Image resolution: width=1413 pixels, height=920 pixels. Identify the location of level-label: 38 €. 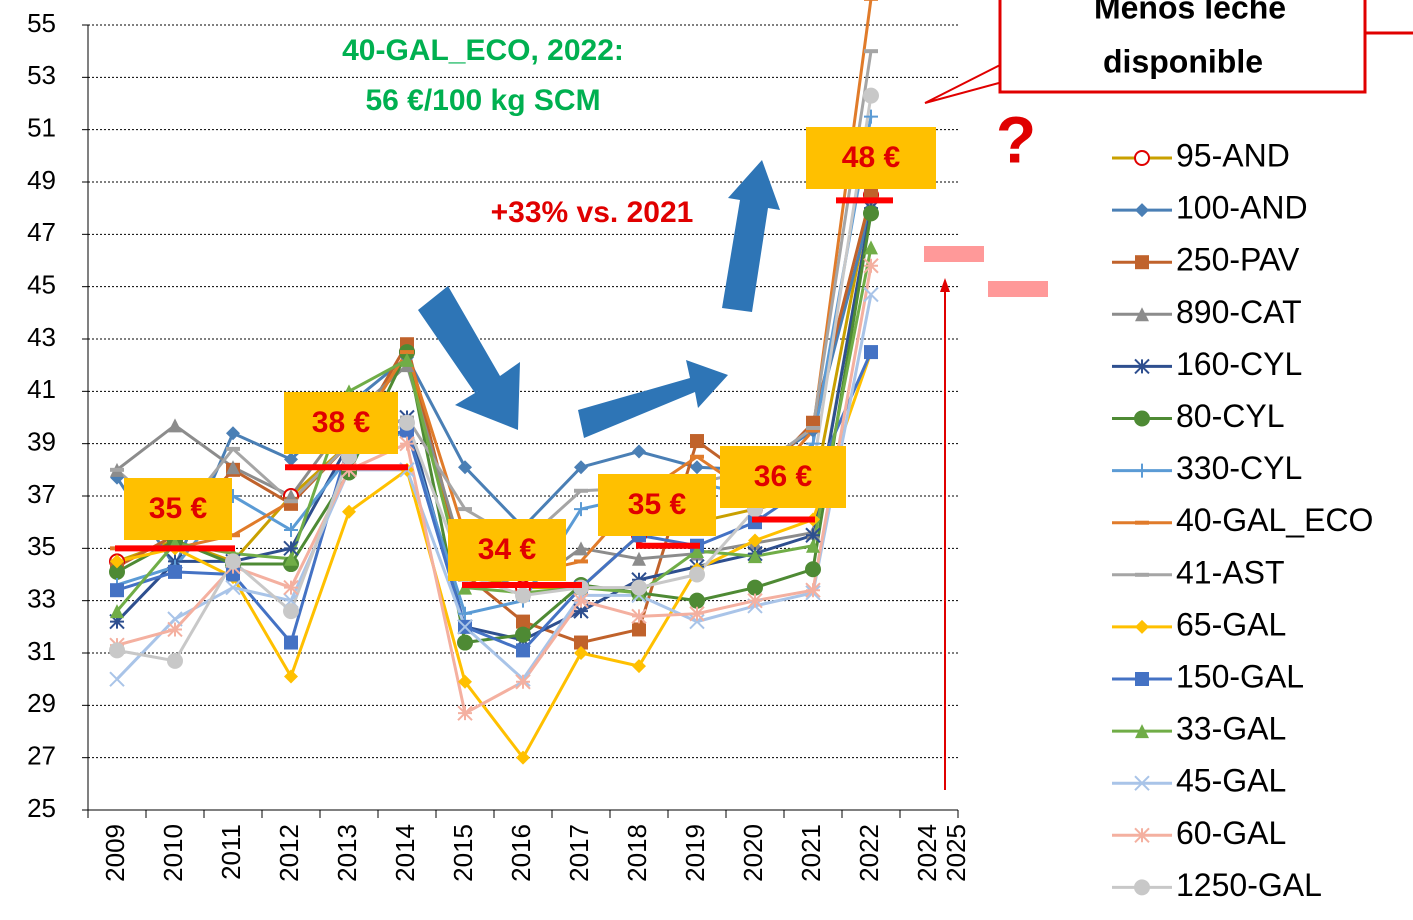
(341, 422).